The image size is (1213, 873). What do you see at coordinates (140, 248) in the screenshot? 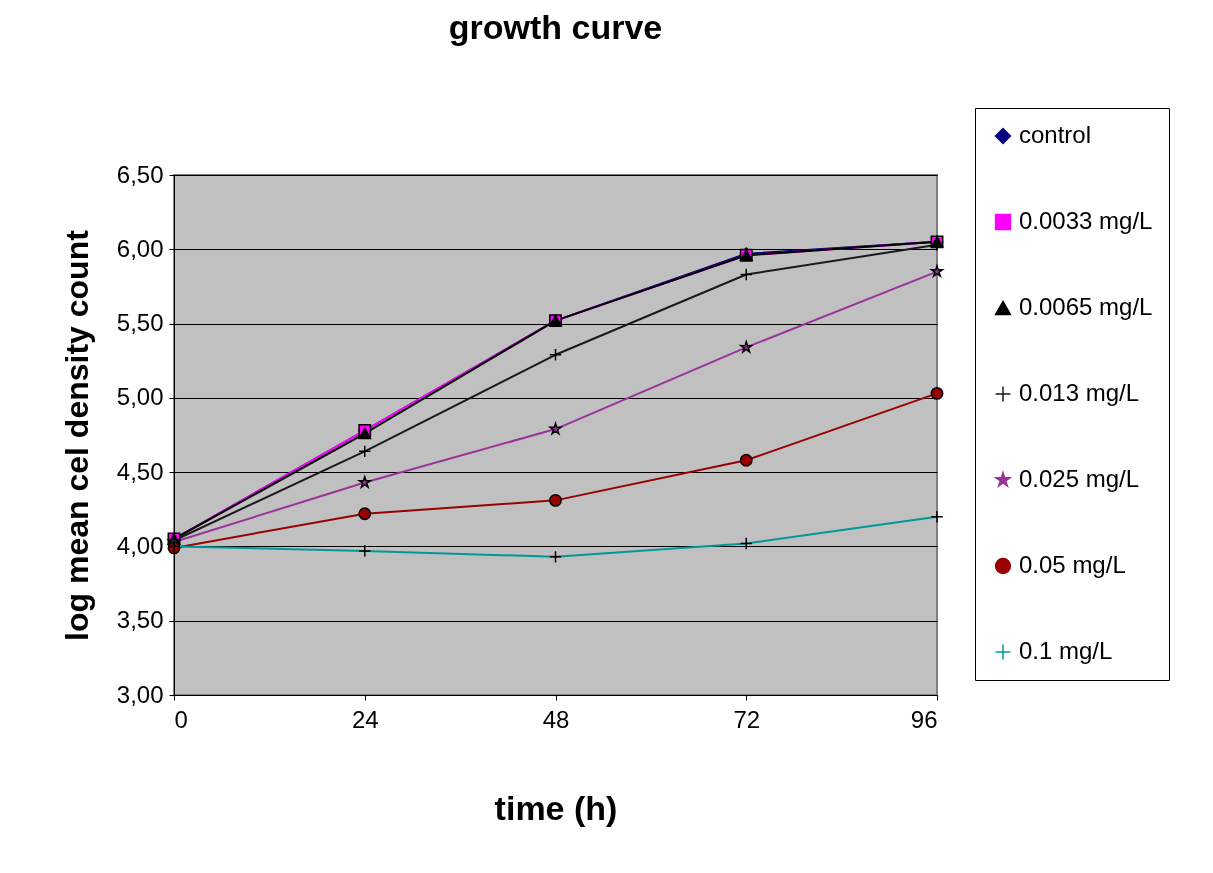
I see `y-tick-label: 6,00` at bounding box center [140, 248].